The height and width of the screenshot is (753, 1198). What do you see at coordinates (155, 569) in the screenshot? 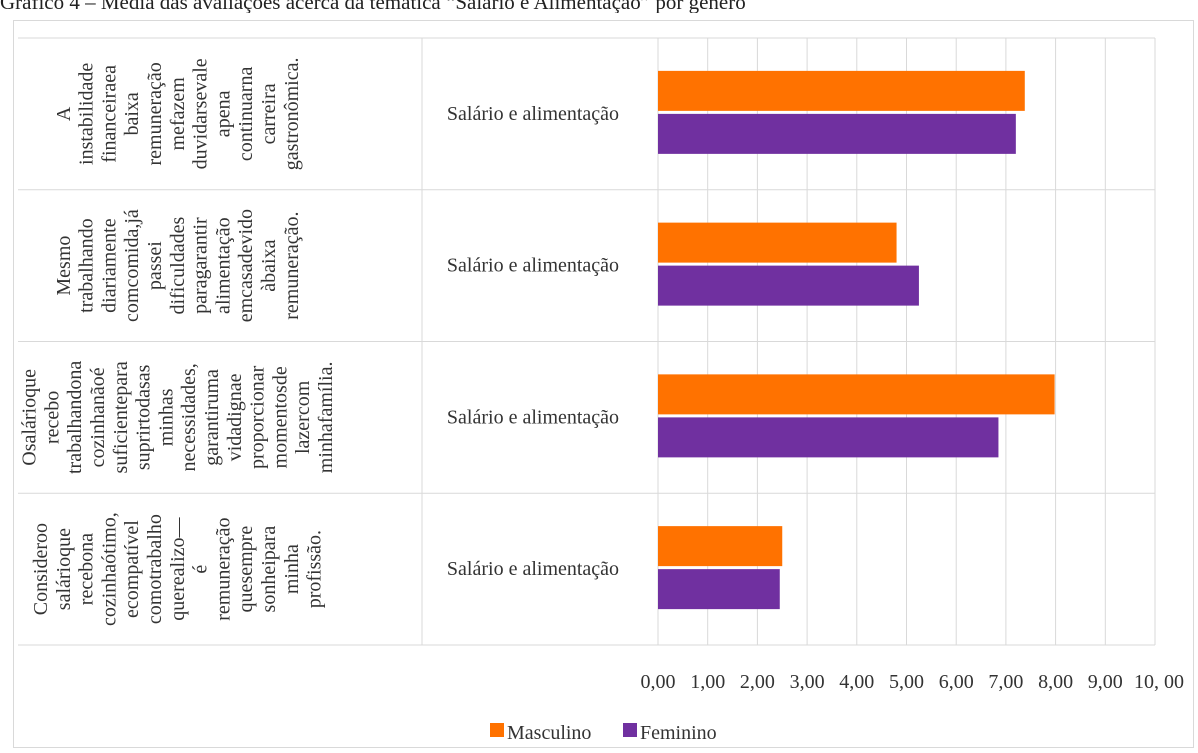
I see `statement-line-3-5: comotrabalho` at bounding box center [155, 569].